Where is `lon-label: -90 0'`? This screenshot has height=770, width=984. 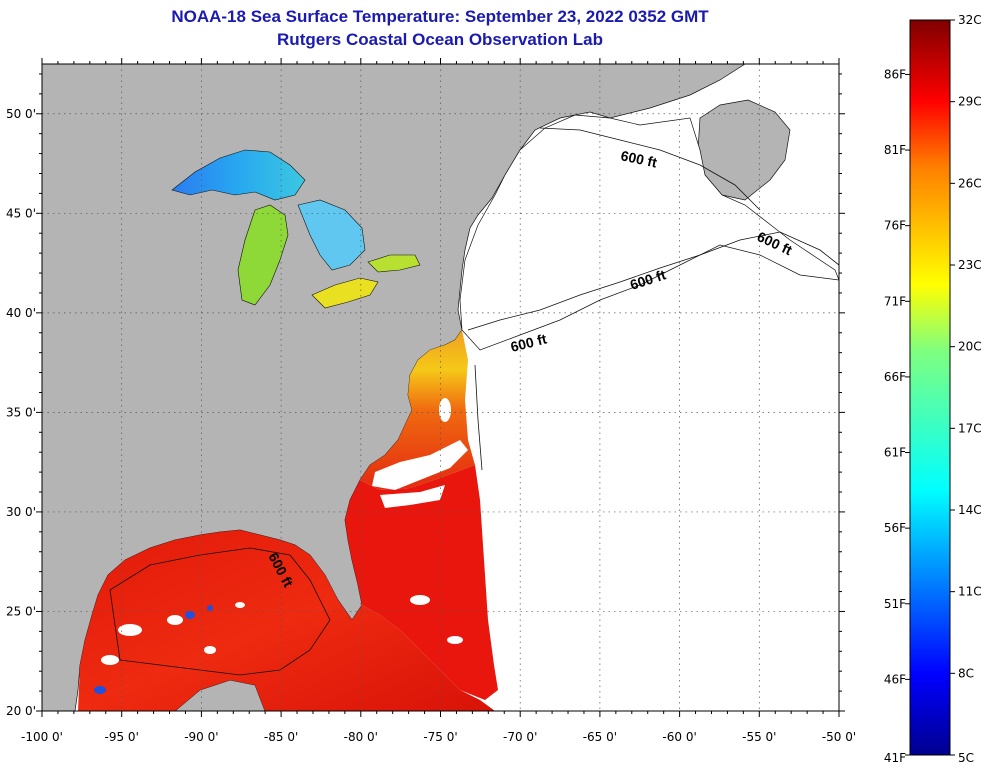
lon-label: -90 0' is located at coordinates (201, 737).